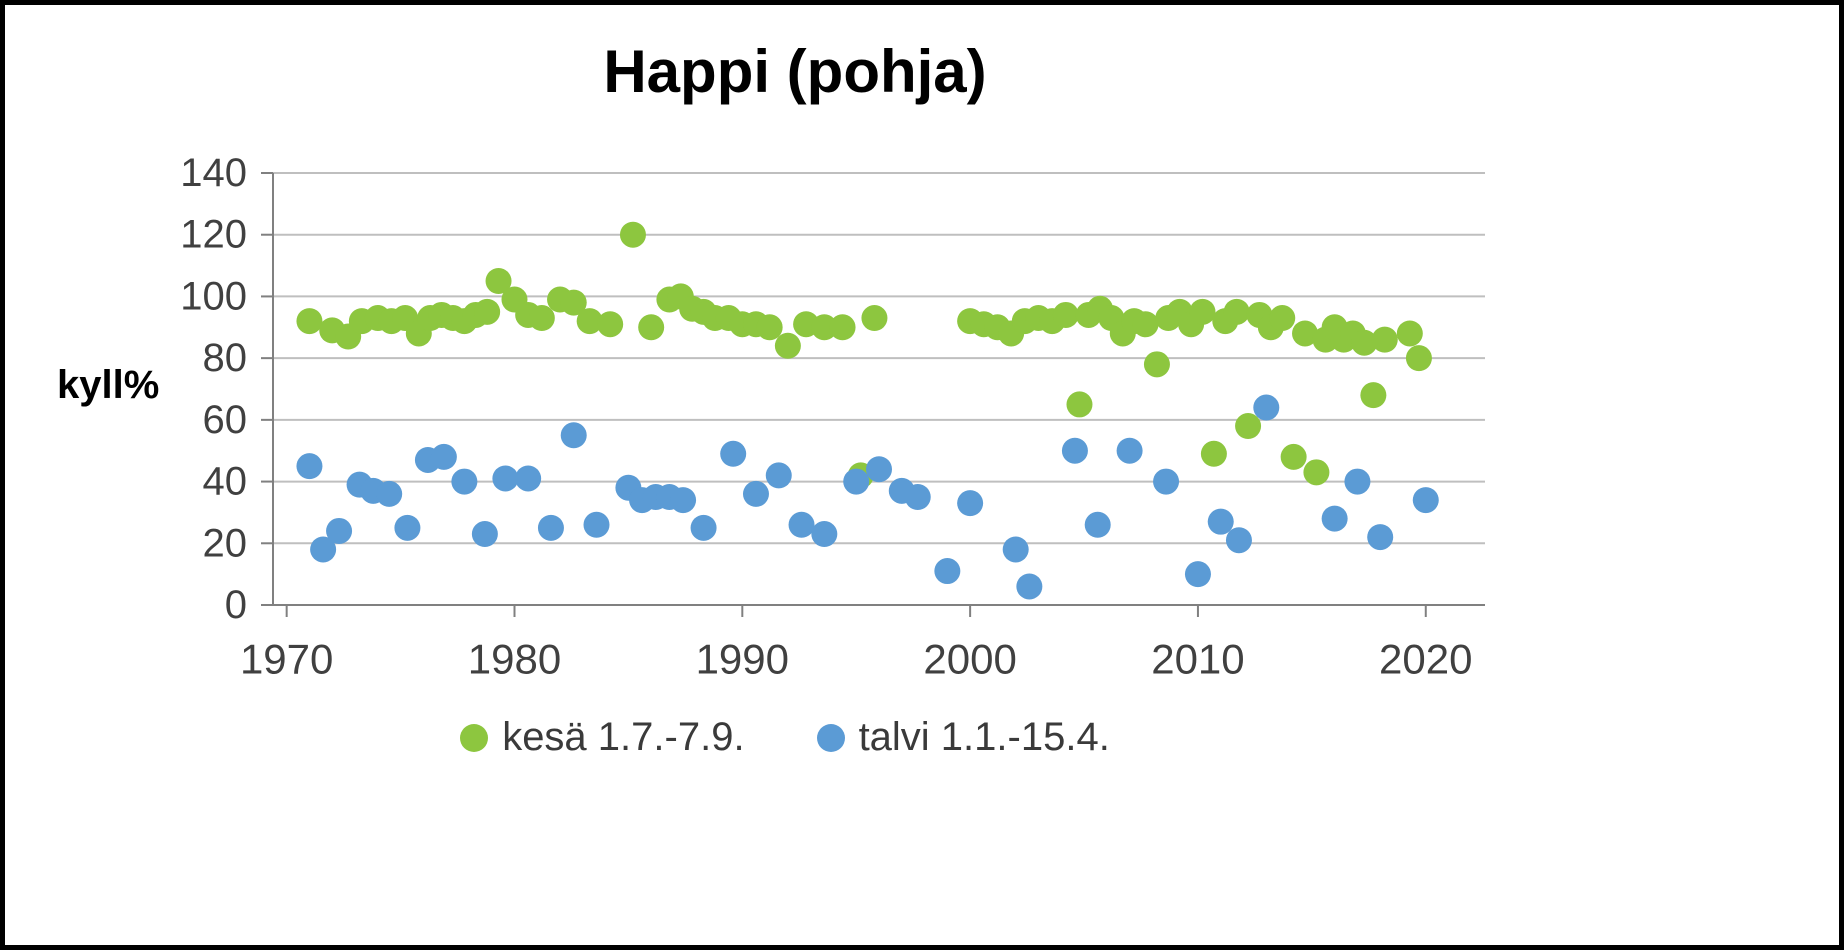  What do you see at coordinates (984, 737) in the screenshot?
I see `legend-label-talvi: talvi 1.1.-15.4.` at bounding box center [984, 737].